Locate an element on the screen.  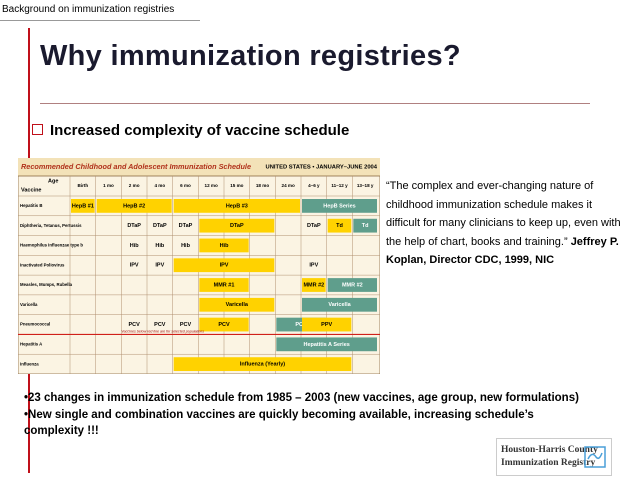
age-header: 18 mo is located at coordinates (262, 185).